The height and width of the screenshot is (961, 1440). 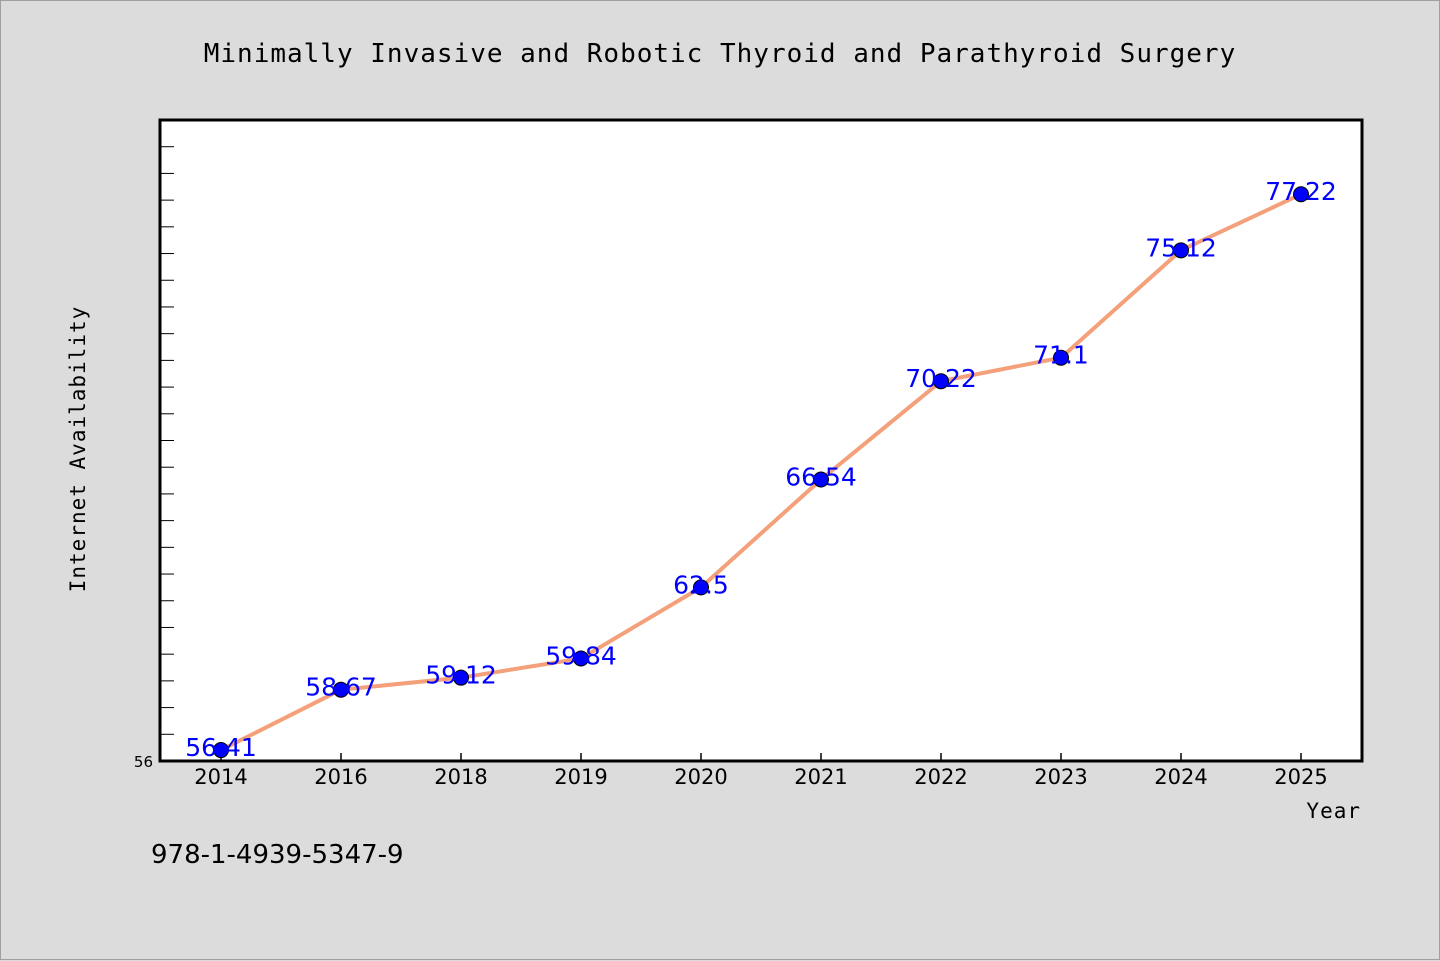 What do you see at coordinates (1300, 777) in the screenshot?
I see `x-tick-label: 2025` at bounding box center [1300, 777].